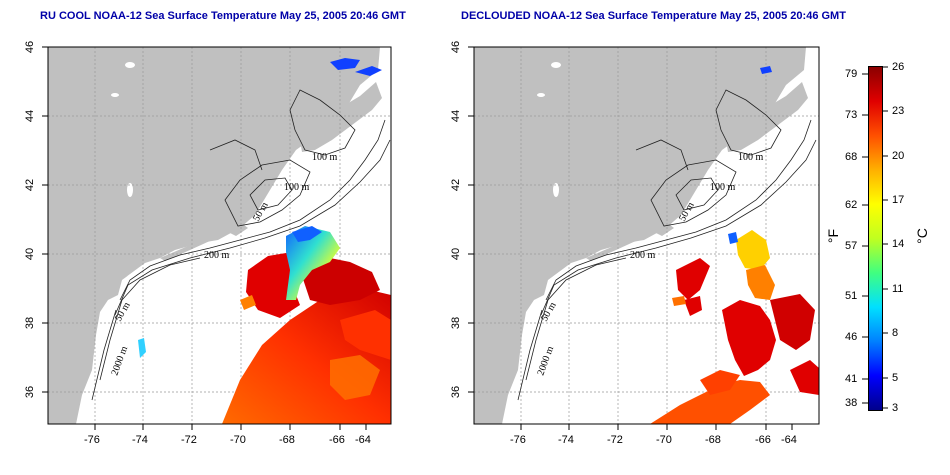  What do you see at coordinates (898, 289) in the screenshot?
I see `colorbar-c-tick: 11` at bounding box center [898, 289].